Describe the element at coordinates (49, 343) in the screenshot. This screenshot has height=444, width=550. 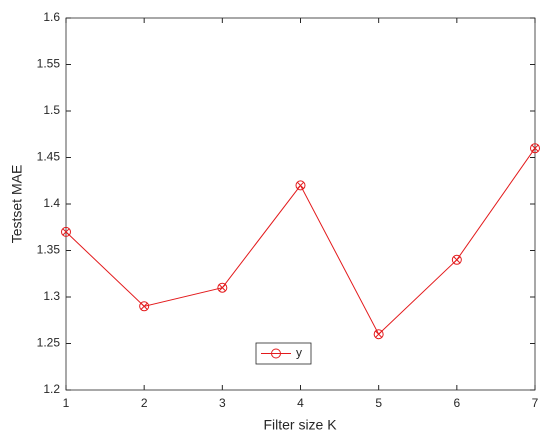
I see `y-tick-label: 1.25` at that location.